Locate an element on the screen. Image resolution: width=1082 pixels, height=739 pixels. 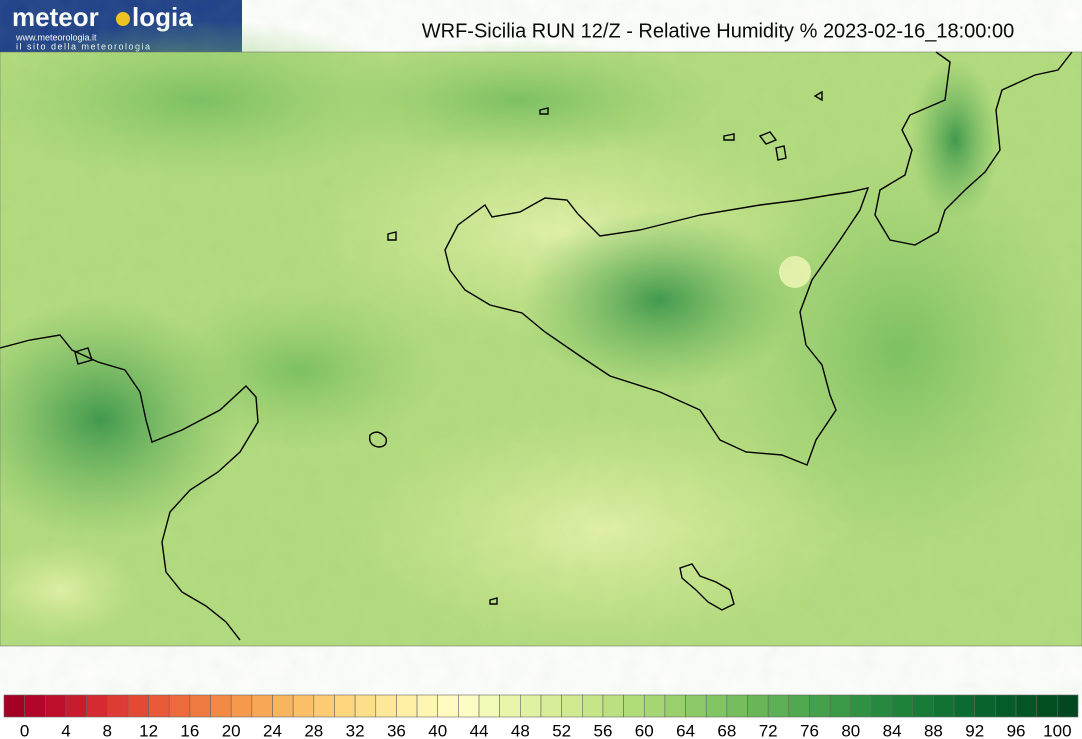
pantelleria is located at coordinates (378, 439).